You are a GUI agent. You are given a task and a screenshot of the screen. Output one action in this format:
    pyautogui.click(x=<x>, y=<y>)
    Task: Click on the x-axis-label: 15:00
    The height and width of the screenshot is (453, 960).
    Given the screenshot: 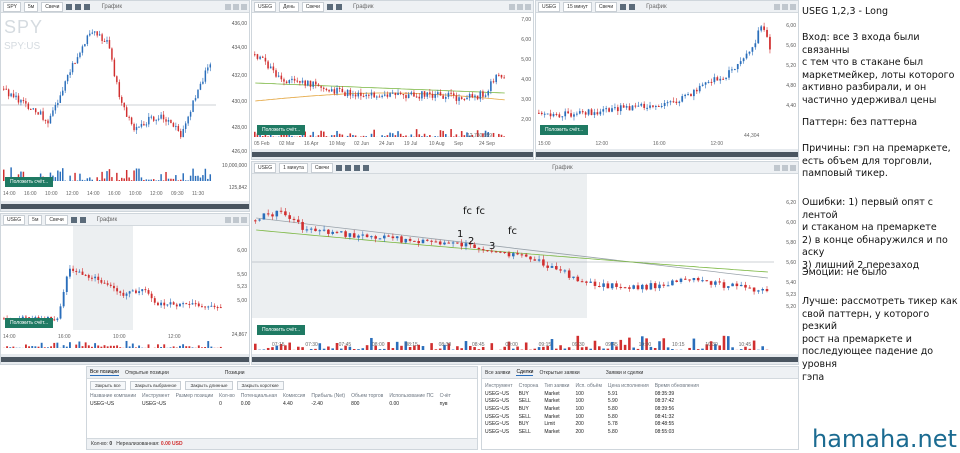 What is the action you would take?
    pyautogui.click(x=544, y=144)
    